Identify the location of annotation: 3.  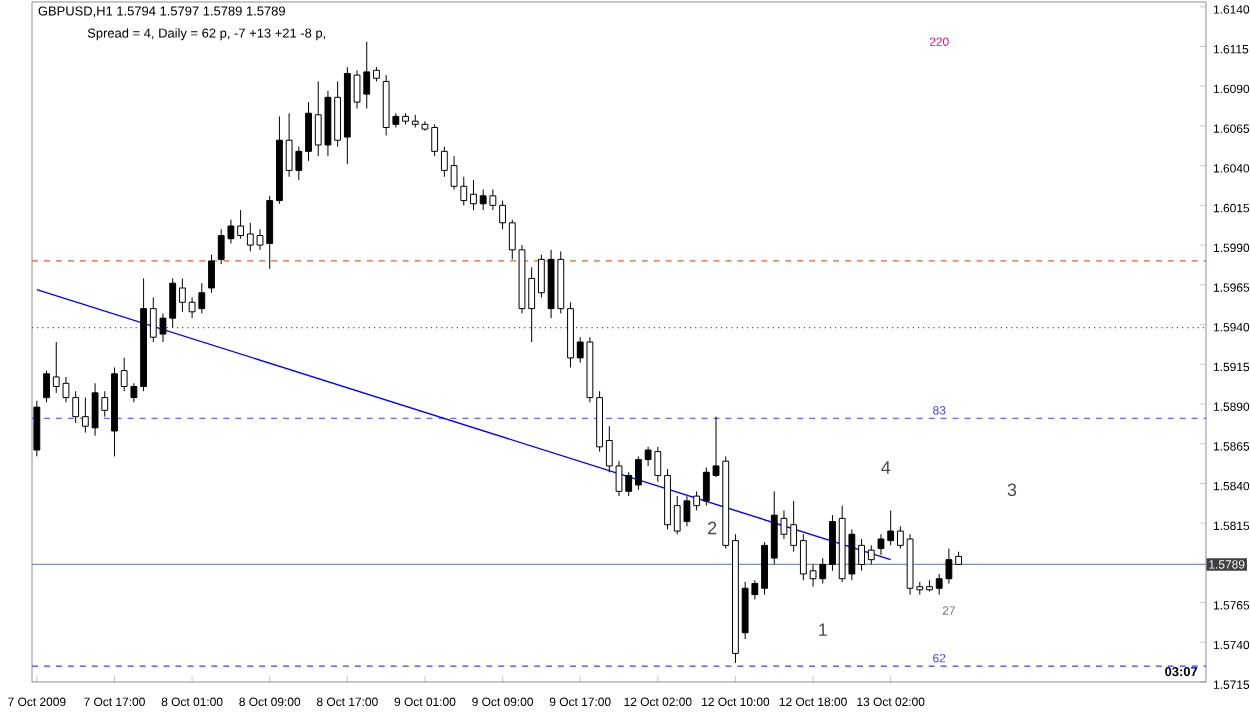
(1012, 490).